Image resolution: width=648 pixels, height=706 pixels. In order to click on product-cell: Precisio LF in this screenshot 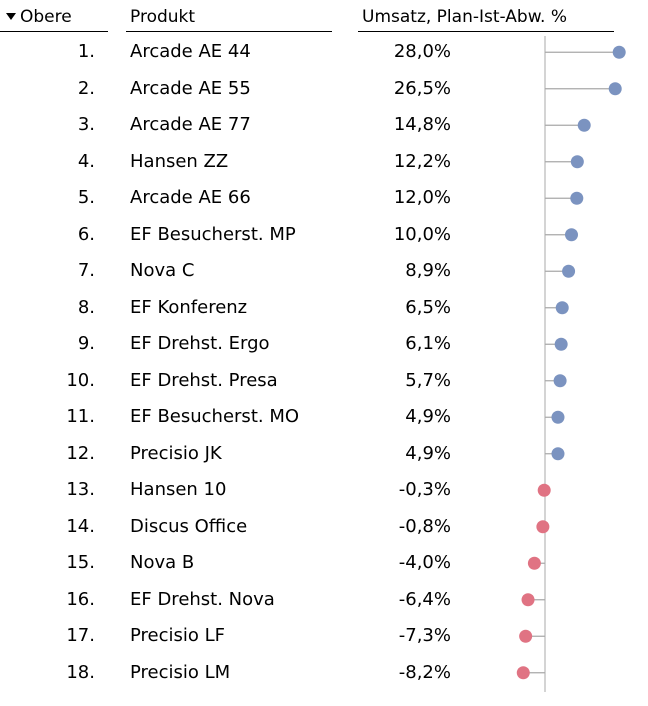, I will do `click(178, 635)`.